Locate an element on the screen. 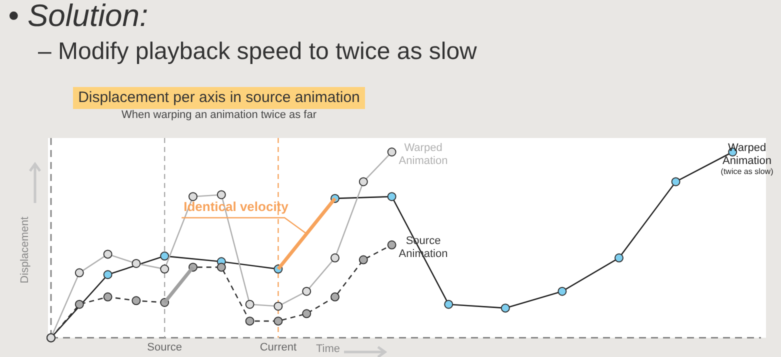  chart-subtitle: When warping an animation twice as far is located at coordinates (219, 115).